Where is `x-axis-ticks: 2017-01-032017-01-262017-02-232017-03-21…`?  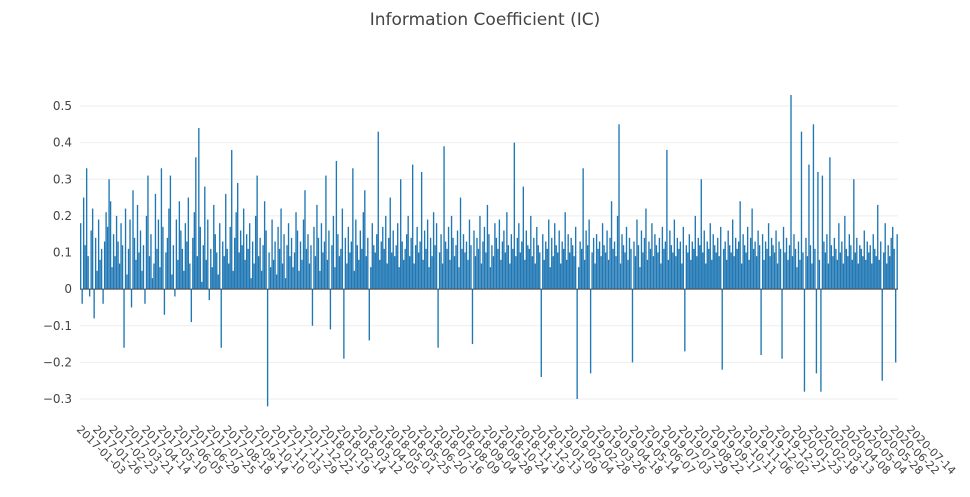 x-axis-ticks: 2017-01-032017-01-262017-02-232017-03-21… is located at coordinates (516, 450).